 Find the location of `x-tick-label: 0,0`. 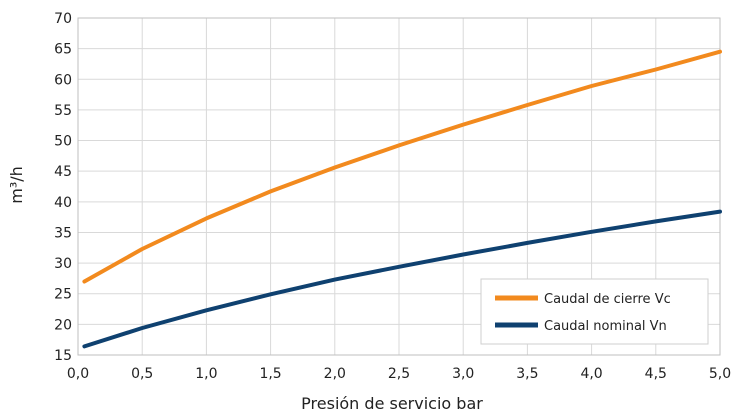

x-tick-label: 0,0 is located at coordinates (78, 374).